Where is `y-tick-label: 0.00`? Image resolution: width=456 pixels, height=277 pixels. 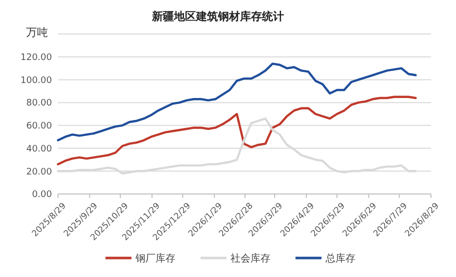 y-tick-label: 0.00 is located at coordinates (42, 195).